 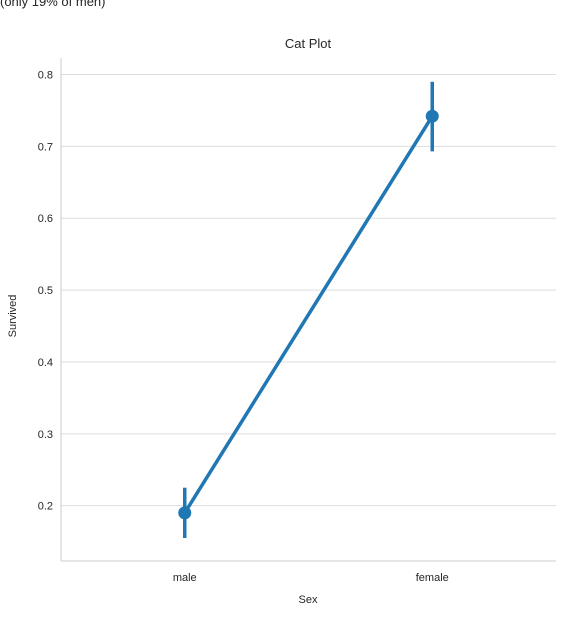 I want to click on y-tick-label: 0.7, so click(x=45, y=147).